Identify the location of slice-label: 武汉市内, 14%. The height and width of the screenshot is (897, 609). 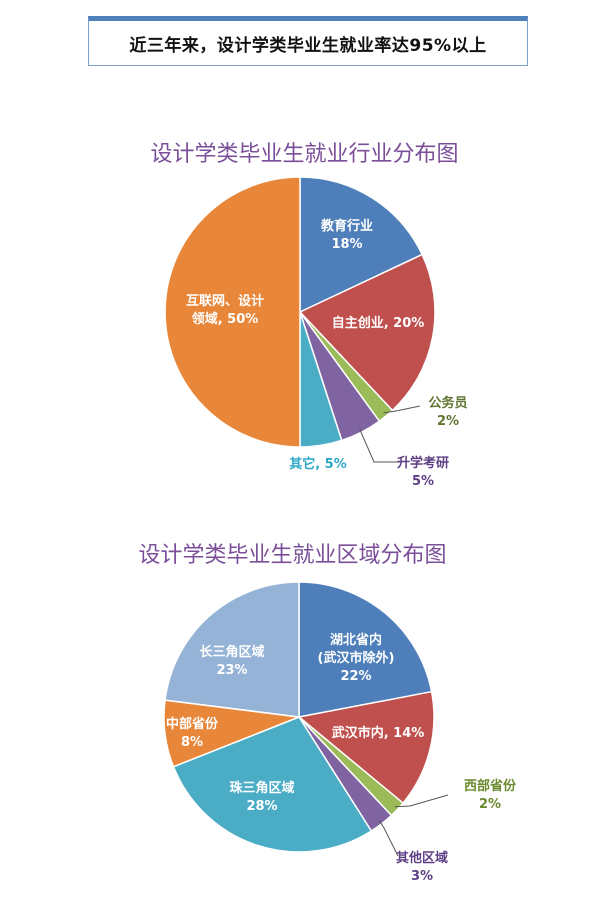
(378, 733).